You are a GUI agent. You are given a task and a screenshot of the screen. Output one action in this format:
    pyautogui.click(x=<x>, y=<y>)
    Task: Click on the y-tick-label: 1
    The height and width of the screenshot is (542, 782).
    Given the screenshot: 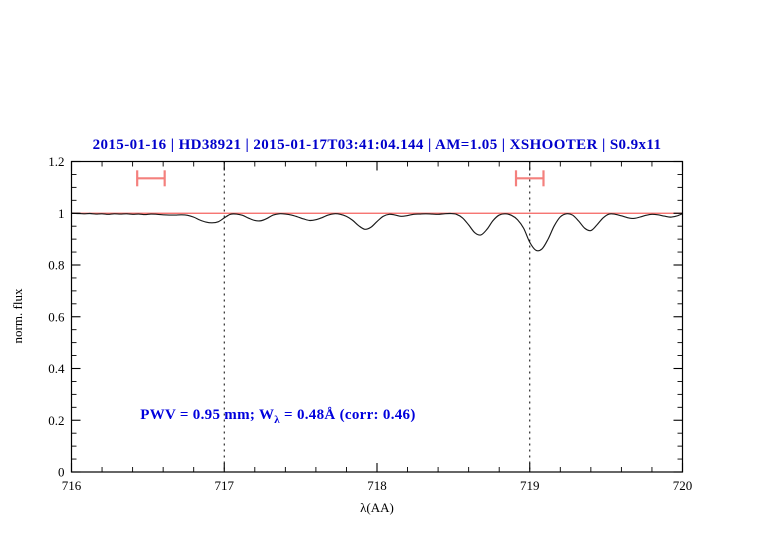 What is the action you would take?
    pyautogui.click(x=61, y=213)
    